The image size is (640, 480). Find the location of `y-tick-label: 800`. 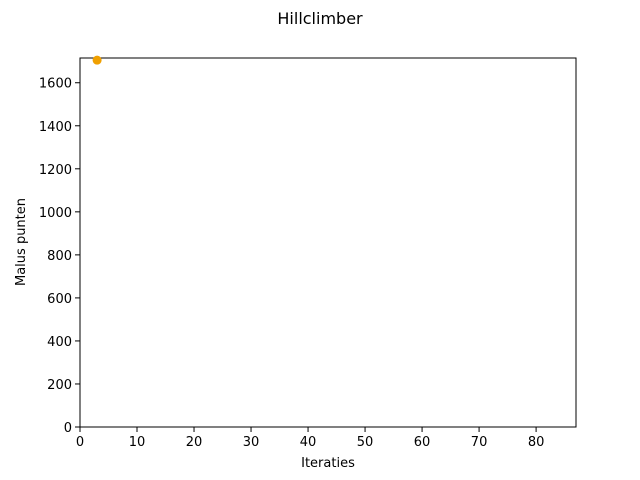

y-tick-label: 800 is located at coordinates (59, 256).